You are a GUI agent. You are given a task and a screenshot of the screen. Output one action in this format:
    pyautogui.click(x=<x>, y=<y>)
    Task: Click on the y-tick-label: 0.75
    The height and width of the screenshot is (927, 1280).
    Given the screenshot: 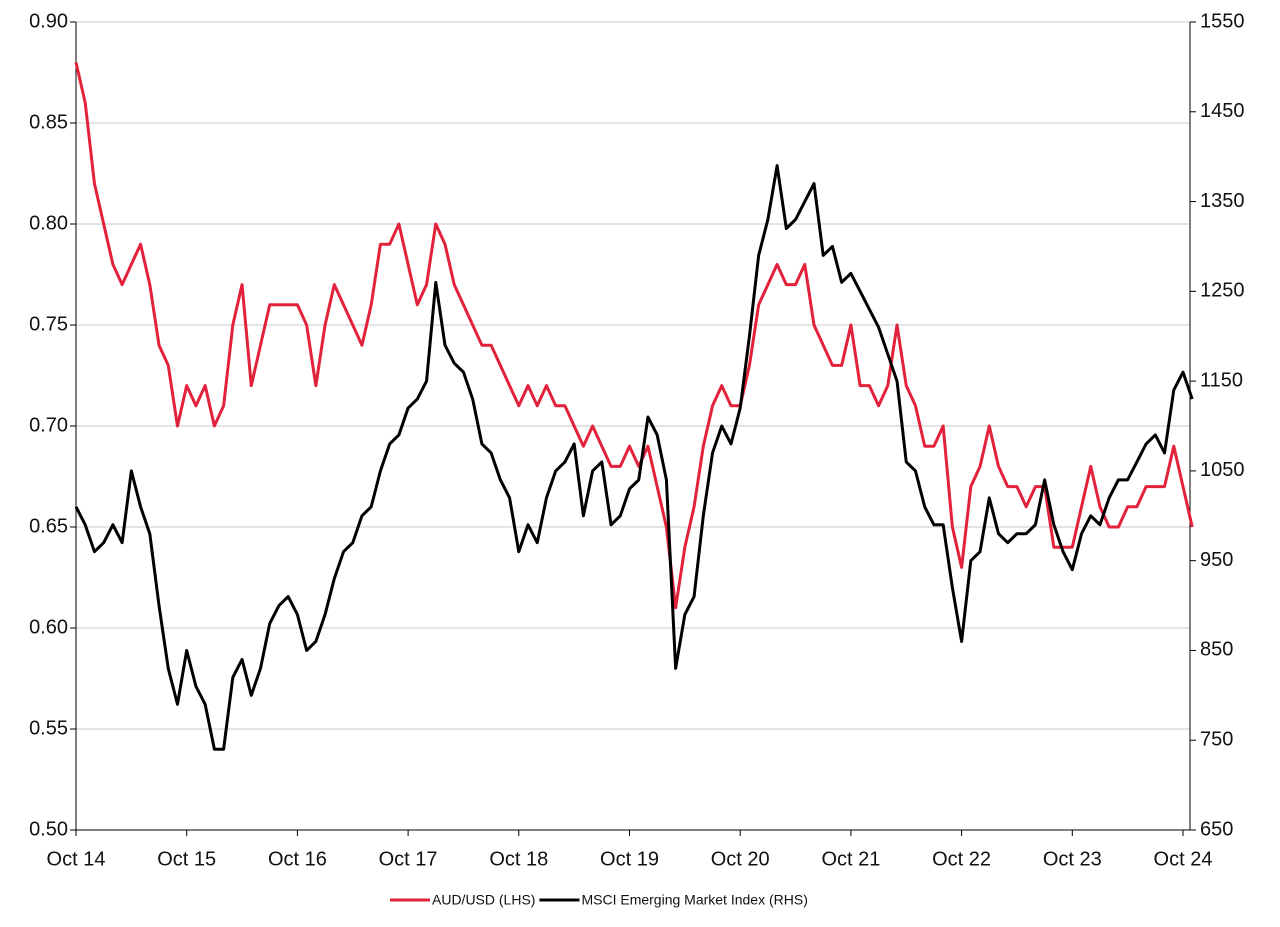 What is the action you would take?
    pyautogui.click(x=48, y=324)
    